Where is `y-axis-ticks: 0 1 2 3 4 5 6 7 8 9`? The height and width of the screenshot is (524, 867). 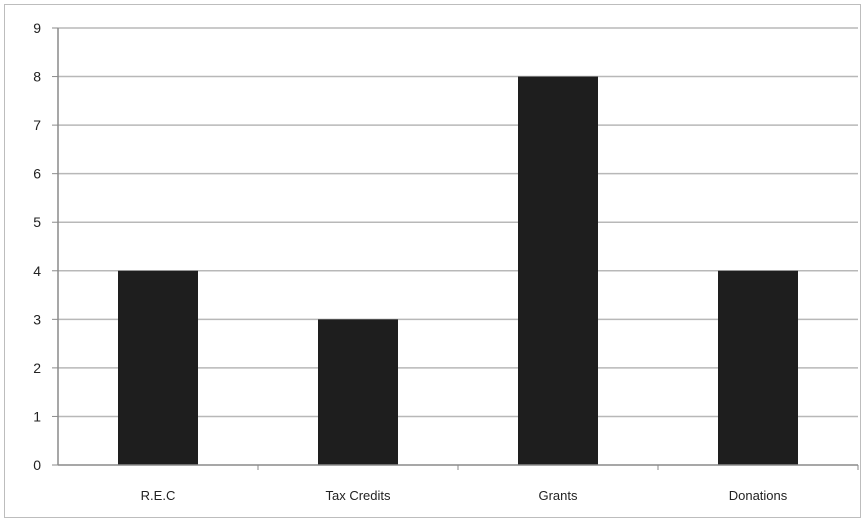 y-axis-ticks: 0 1 2 3 4 5 6 7 8 9 is located at coordinates (45, 246).